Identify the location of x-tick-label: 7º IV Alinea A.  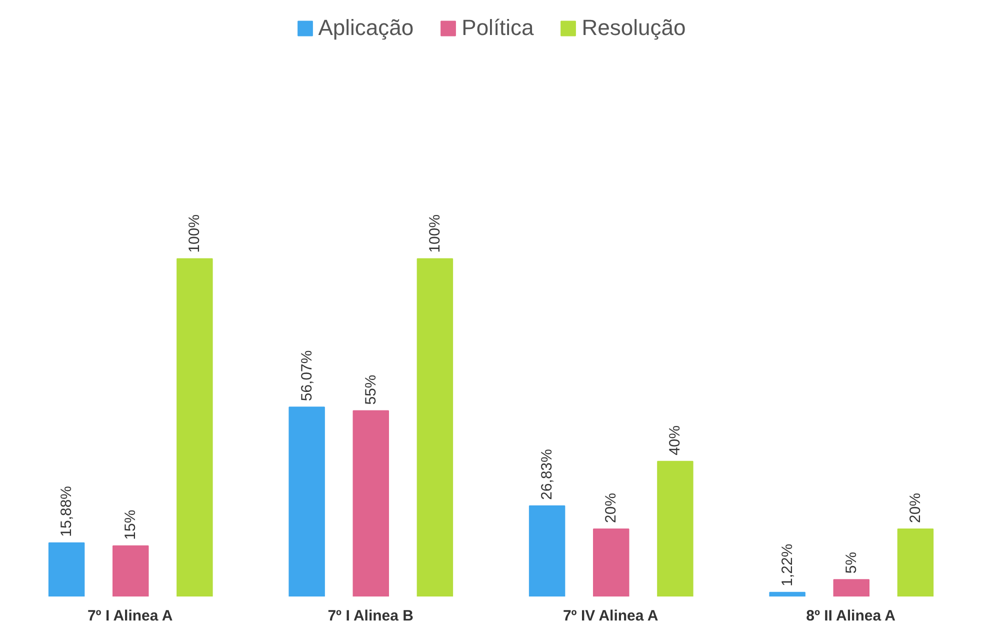
(610, 616).